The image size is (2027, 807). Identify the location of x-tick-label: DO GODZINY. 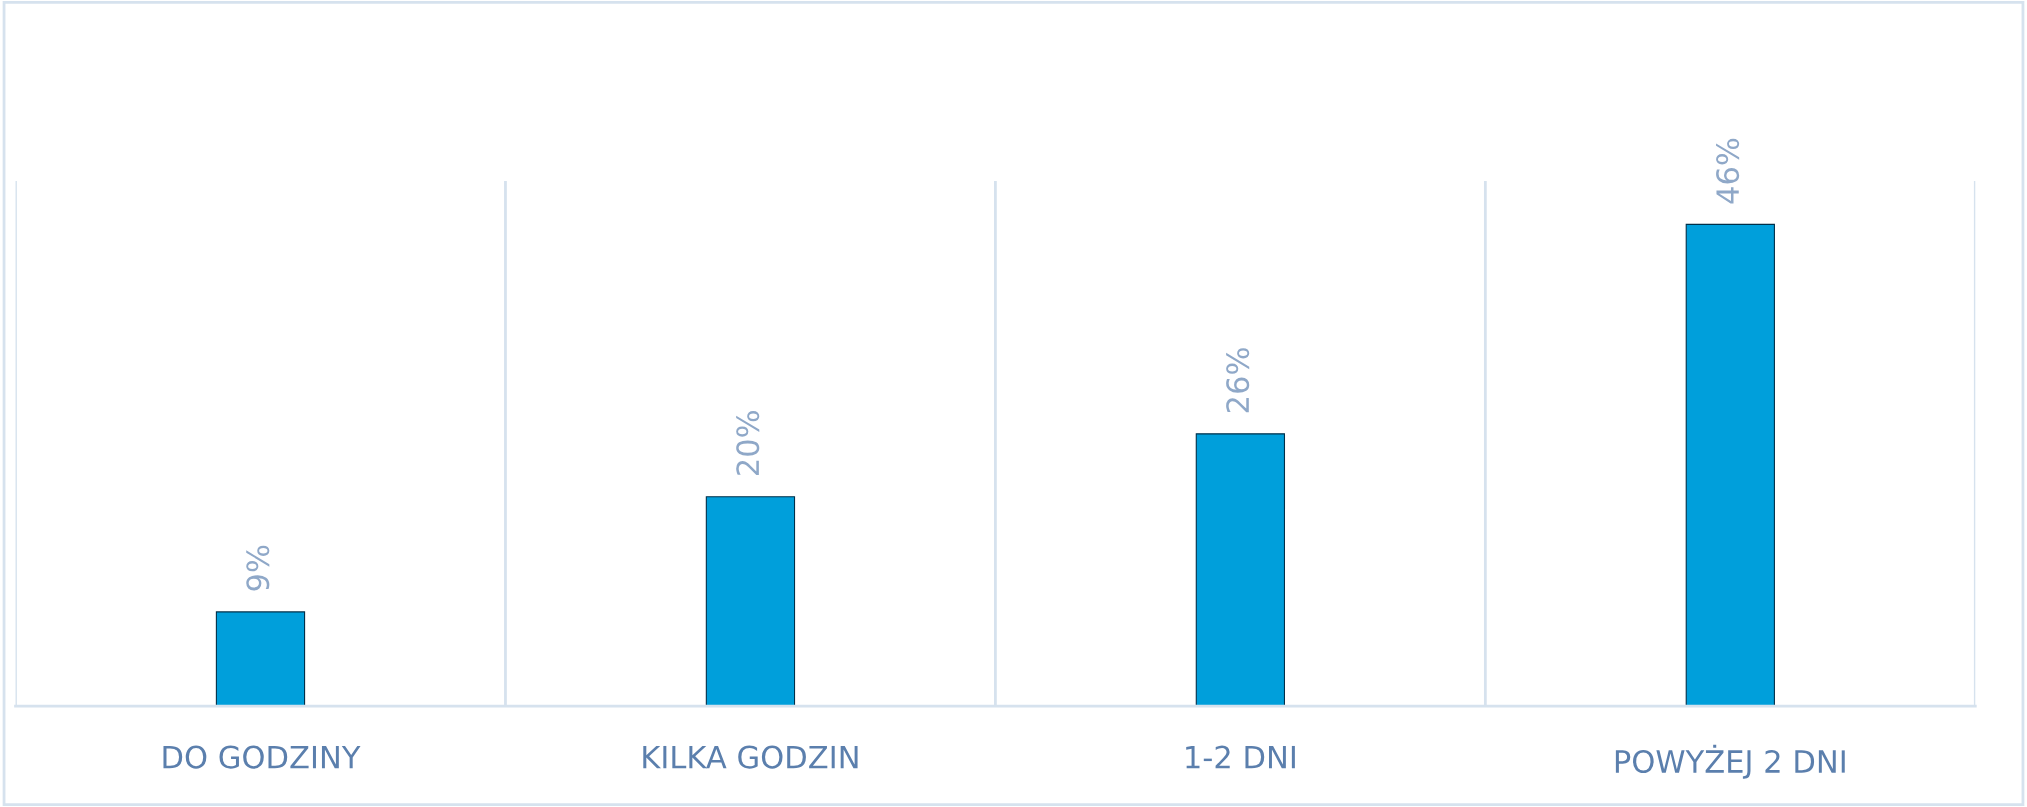
(262, 757).